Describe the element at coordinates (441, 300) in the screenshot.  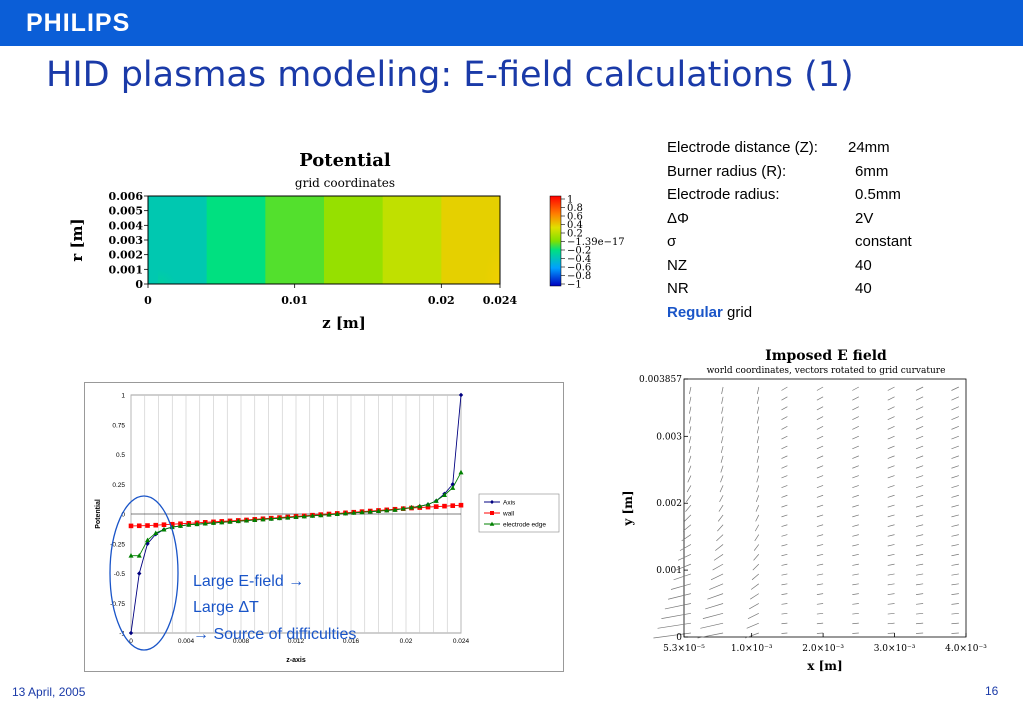
I see `x-tick-label: 0.02` at that location.